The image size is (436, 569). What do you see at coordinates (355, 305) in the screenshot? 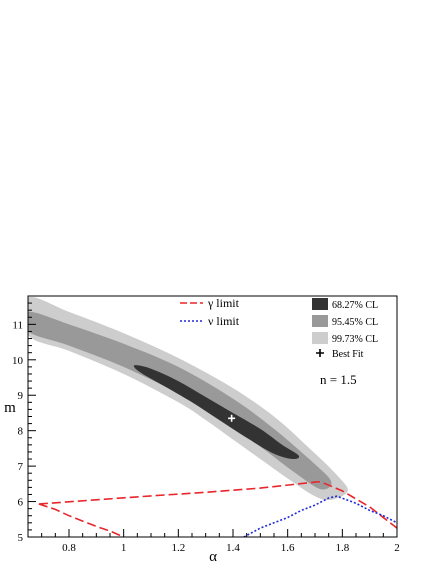
I see `legend-label-68-27-cl: 68.27% CL` at bounding box center [355, 305].